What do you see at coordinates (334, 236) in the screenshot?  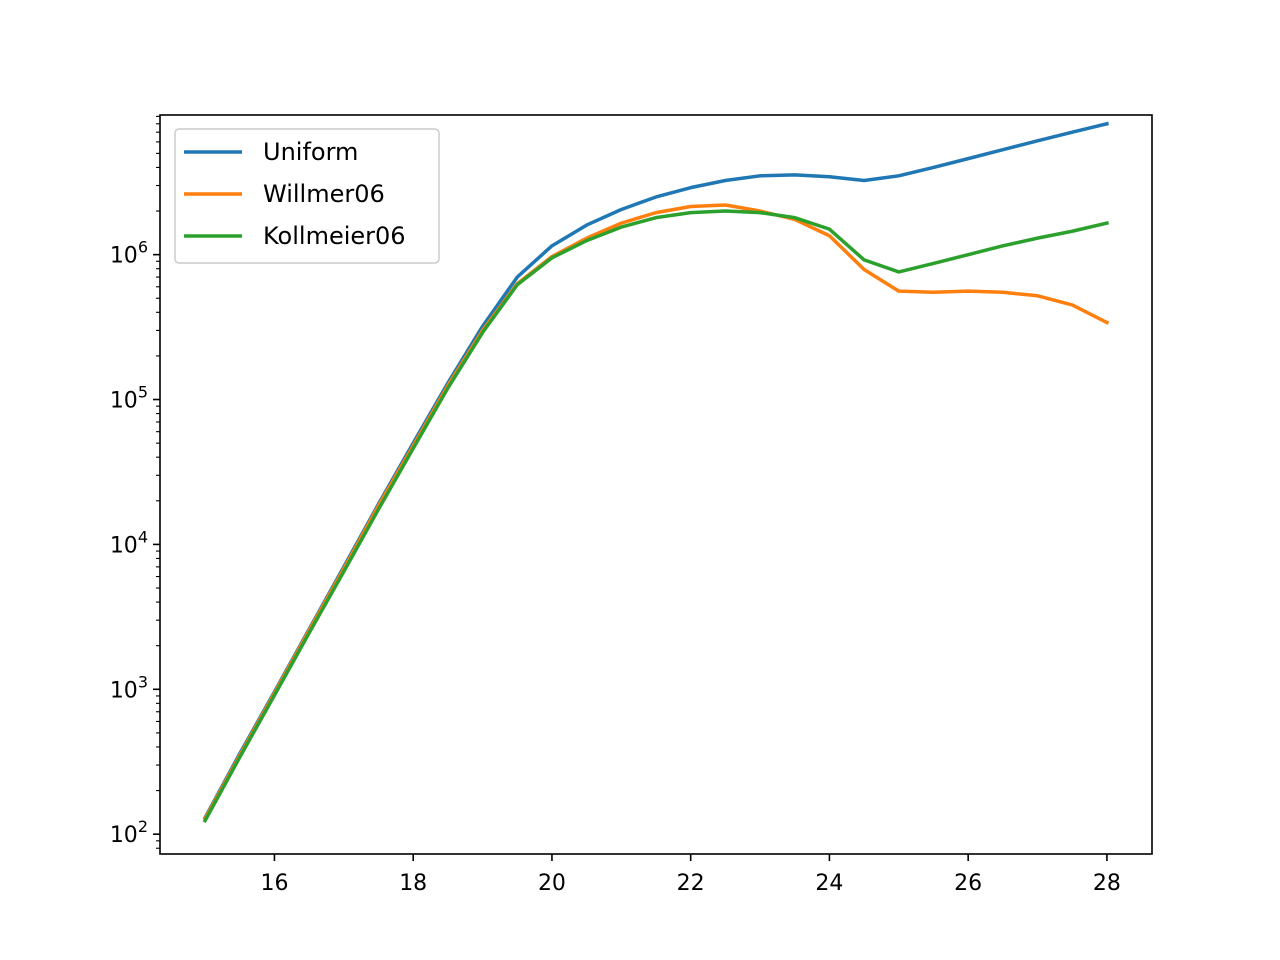 I see `legend-label: Kollmeier06` at bounding box center [334, 236].